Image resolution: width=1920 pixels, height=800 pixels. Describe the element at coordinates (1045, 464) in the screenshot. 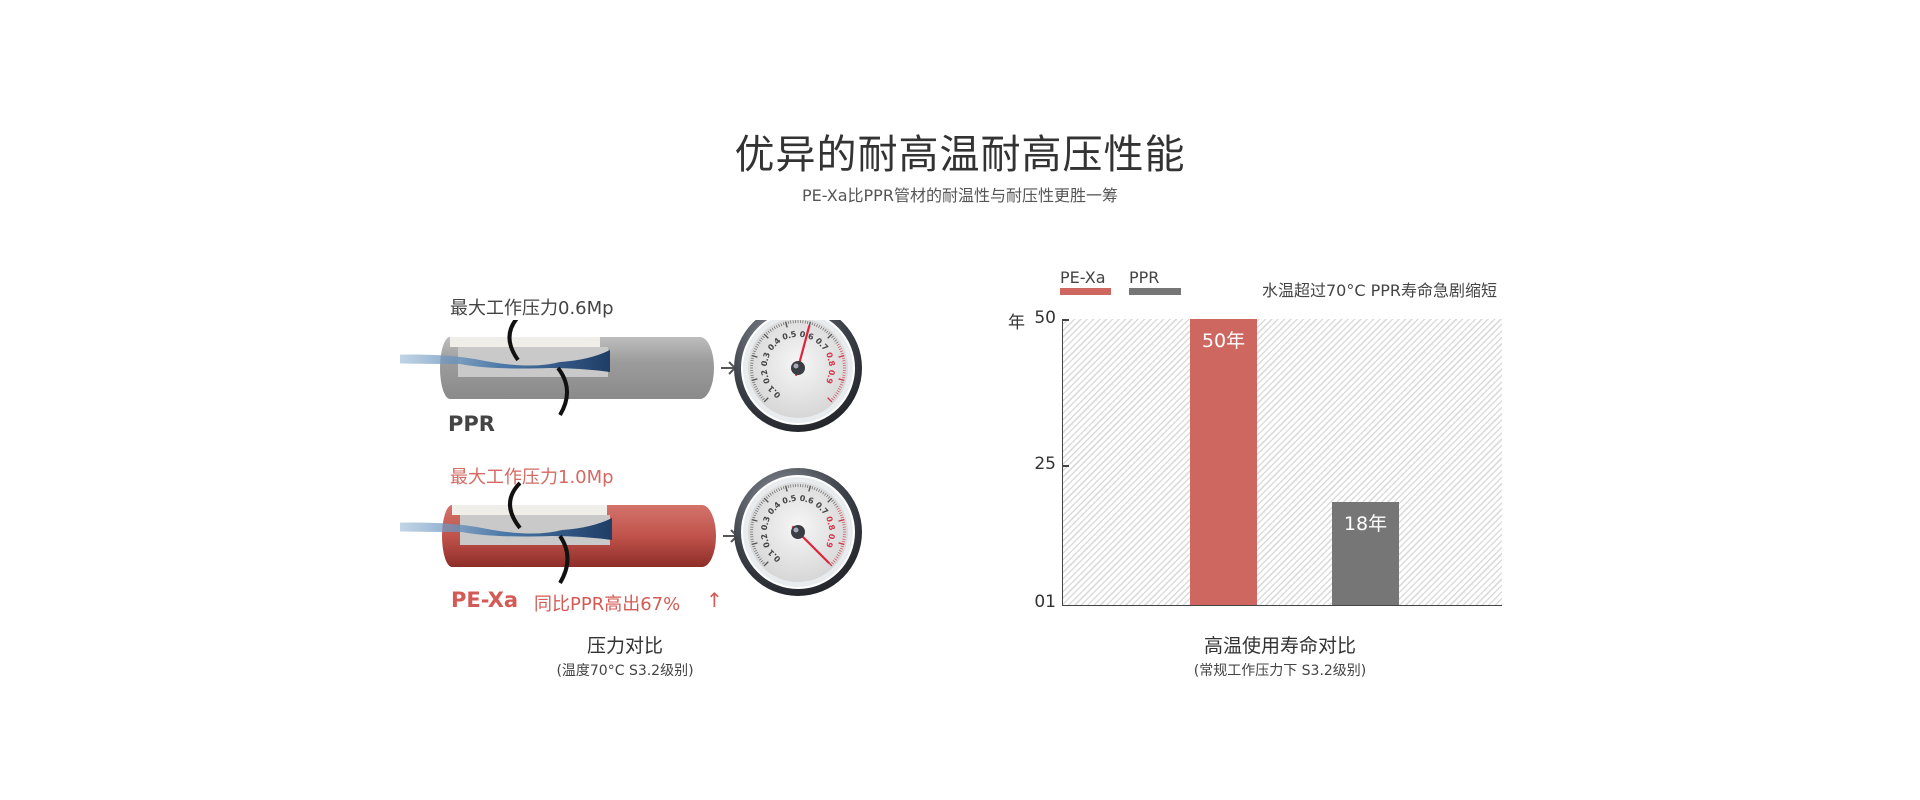

I see `y-tick-label: 25` at that location.